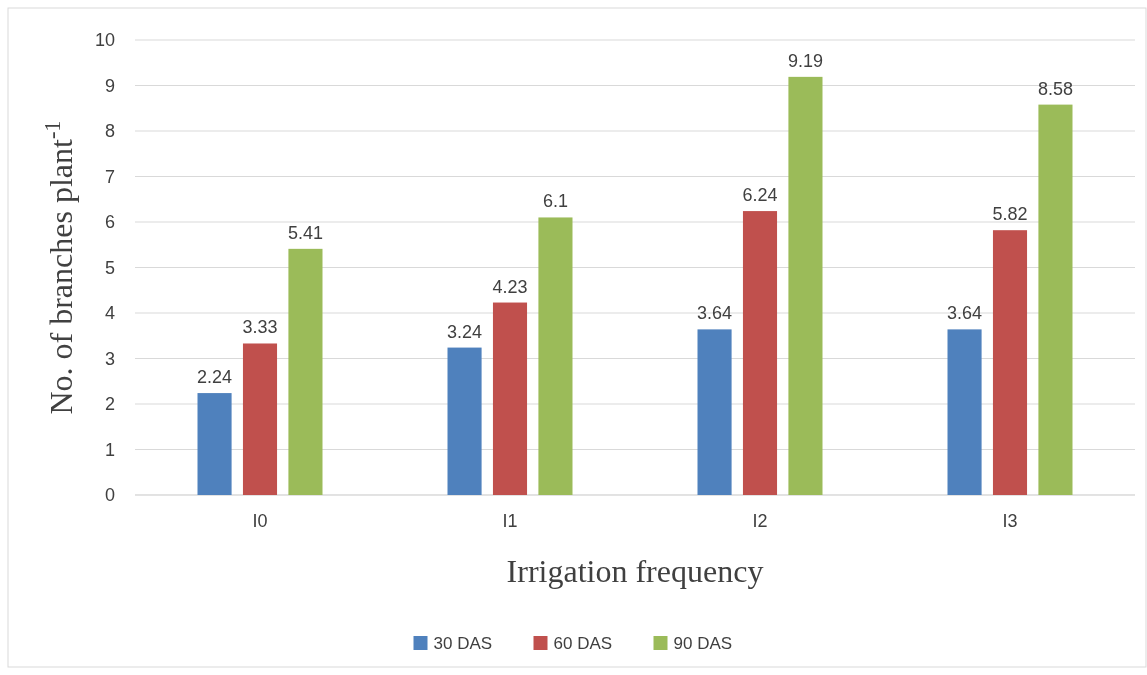  What do you see at coordinates (1010, 214) in the screenshot?
I see `data-label: 5.82` at bounding box center [1010, 214].